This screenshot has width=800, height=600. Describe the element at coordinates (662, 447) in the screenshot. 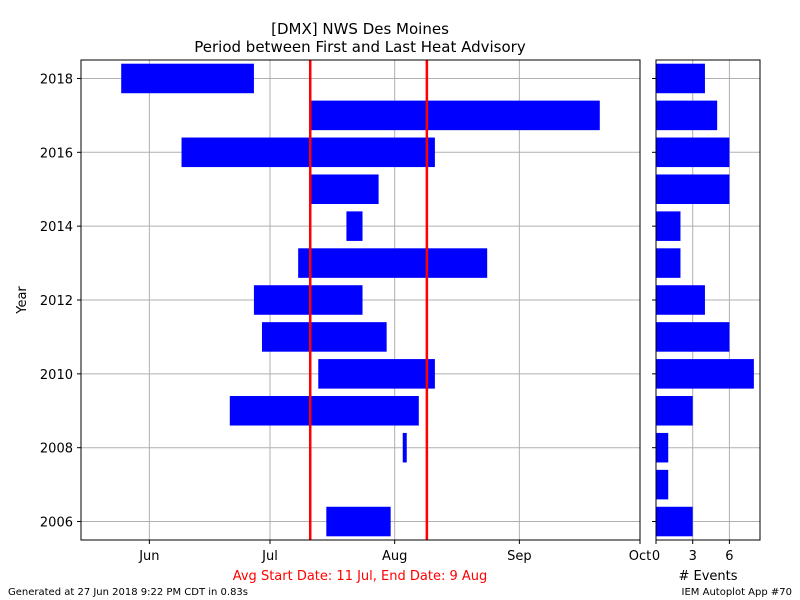

I see `events-bar-2008` at that location.